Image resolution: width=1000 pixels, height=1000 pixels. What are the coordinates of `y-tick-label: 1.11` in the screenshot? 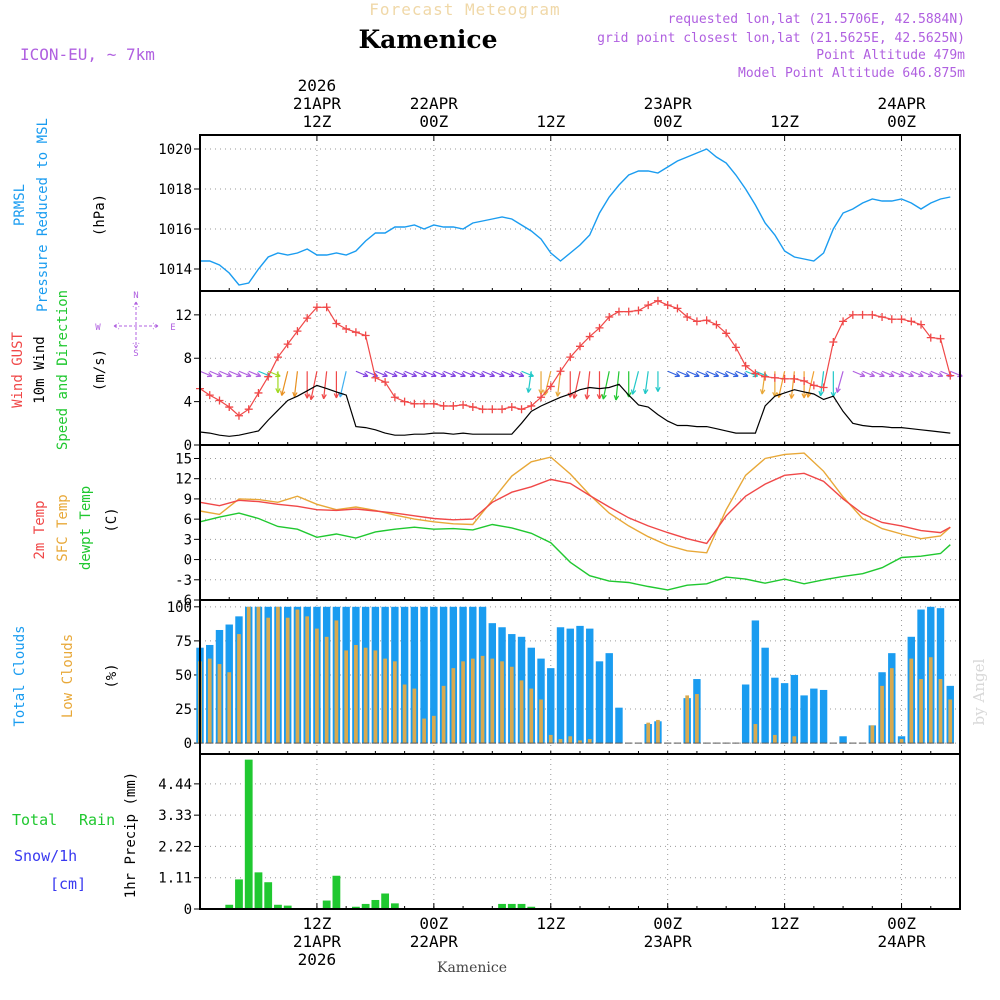 It's located at (175, 879).